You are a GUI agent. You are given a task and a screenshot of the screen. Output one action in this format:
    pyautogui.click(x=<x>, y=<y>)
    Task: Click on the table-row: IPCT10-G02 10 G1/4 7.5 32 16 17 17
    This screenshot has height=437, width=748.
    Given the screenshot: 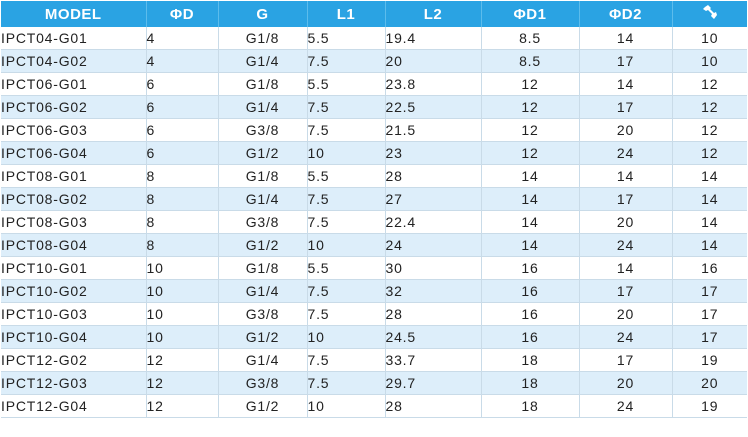 What is the action you would take?
    pyautogui.click(x=374, y=291)
    